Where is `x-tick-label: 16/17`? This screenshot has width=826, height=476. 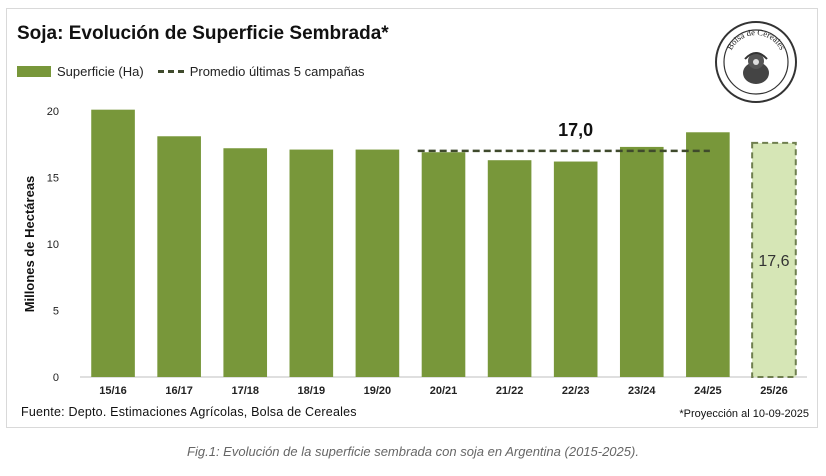 x-tick-label: 16/17 is located at coordinates (179, 391).